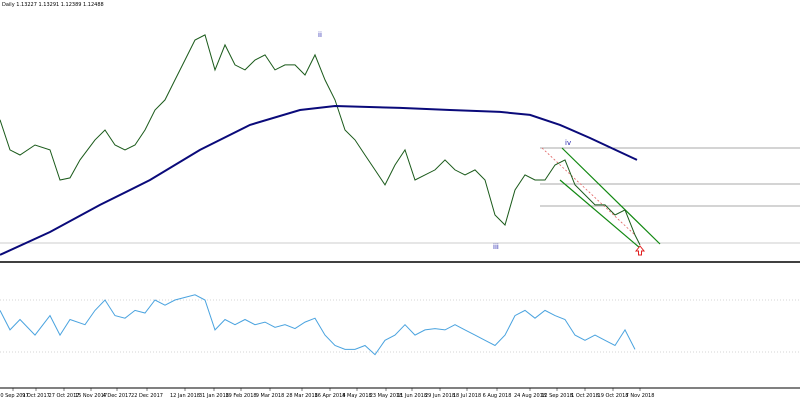  What do you see at coordinates (496, 247) in the screenshot?
I see `wave-label: iii` at bounding box center [496, 247].